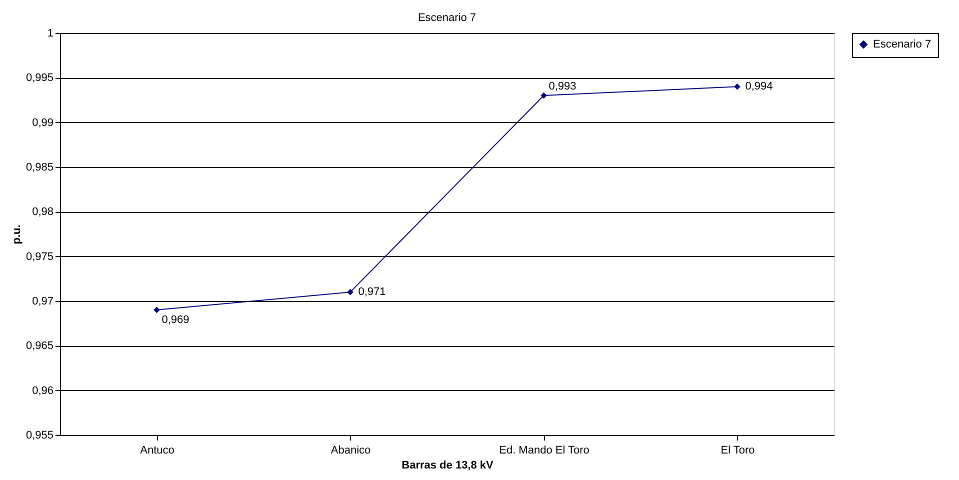 This screenshot has height=480, width=959. Describe the element at coordinates (447, 18) in the screenshot. I see `chart-title: Escenario 7` at that location.